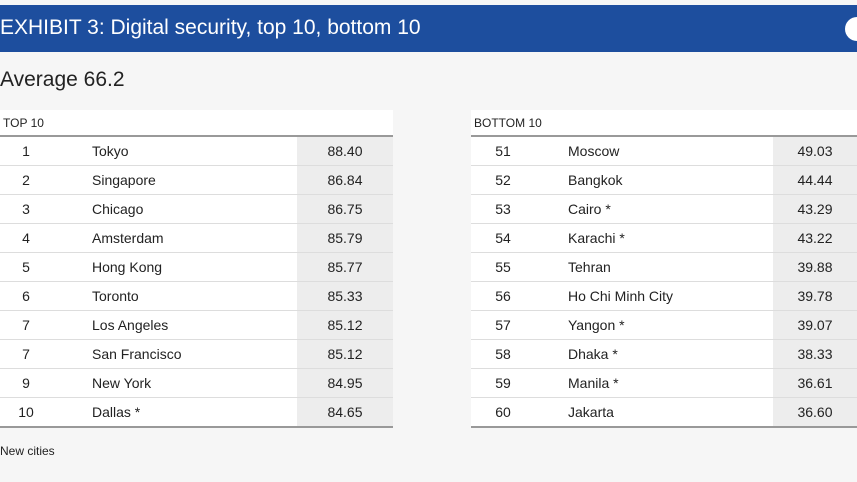 This screenshot has height=482, width=857. I want to click on score: 49.03, so click(815, 151).